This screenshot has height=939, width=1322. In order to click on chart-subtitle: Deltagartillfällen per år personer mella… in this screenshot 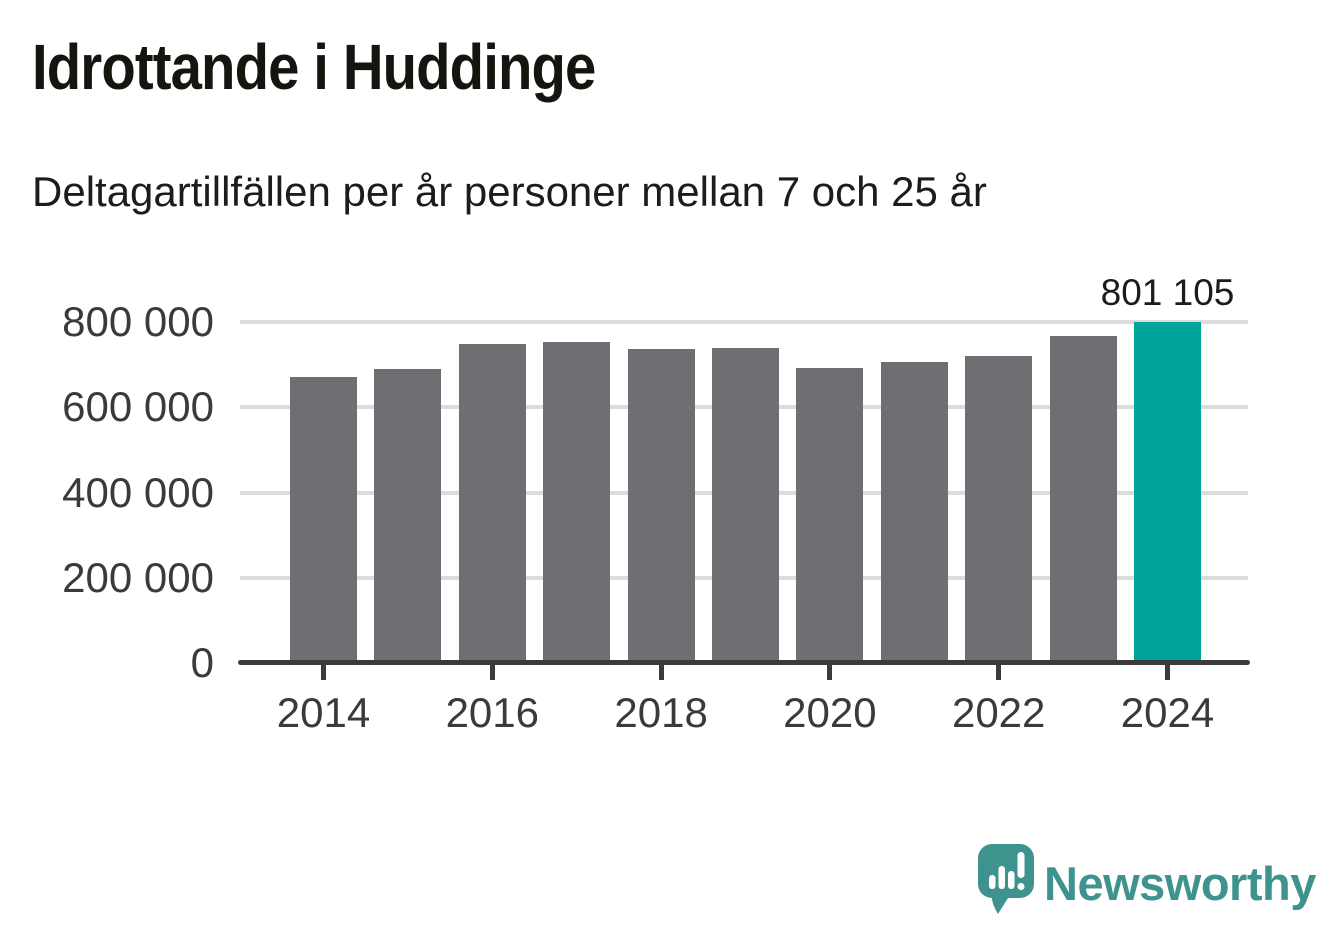, I will do `click(509, 191)`.